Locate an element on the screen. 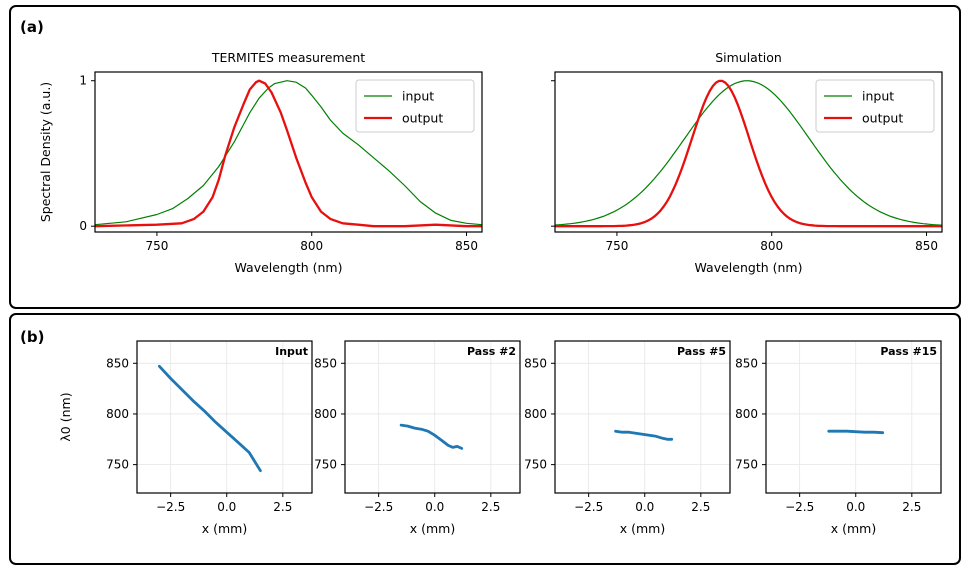 The width and height of the screenshot is (964, 567). y-axis-label: λ0 (nm) is located at coordinates (65, 416).